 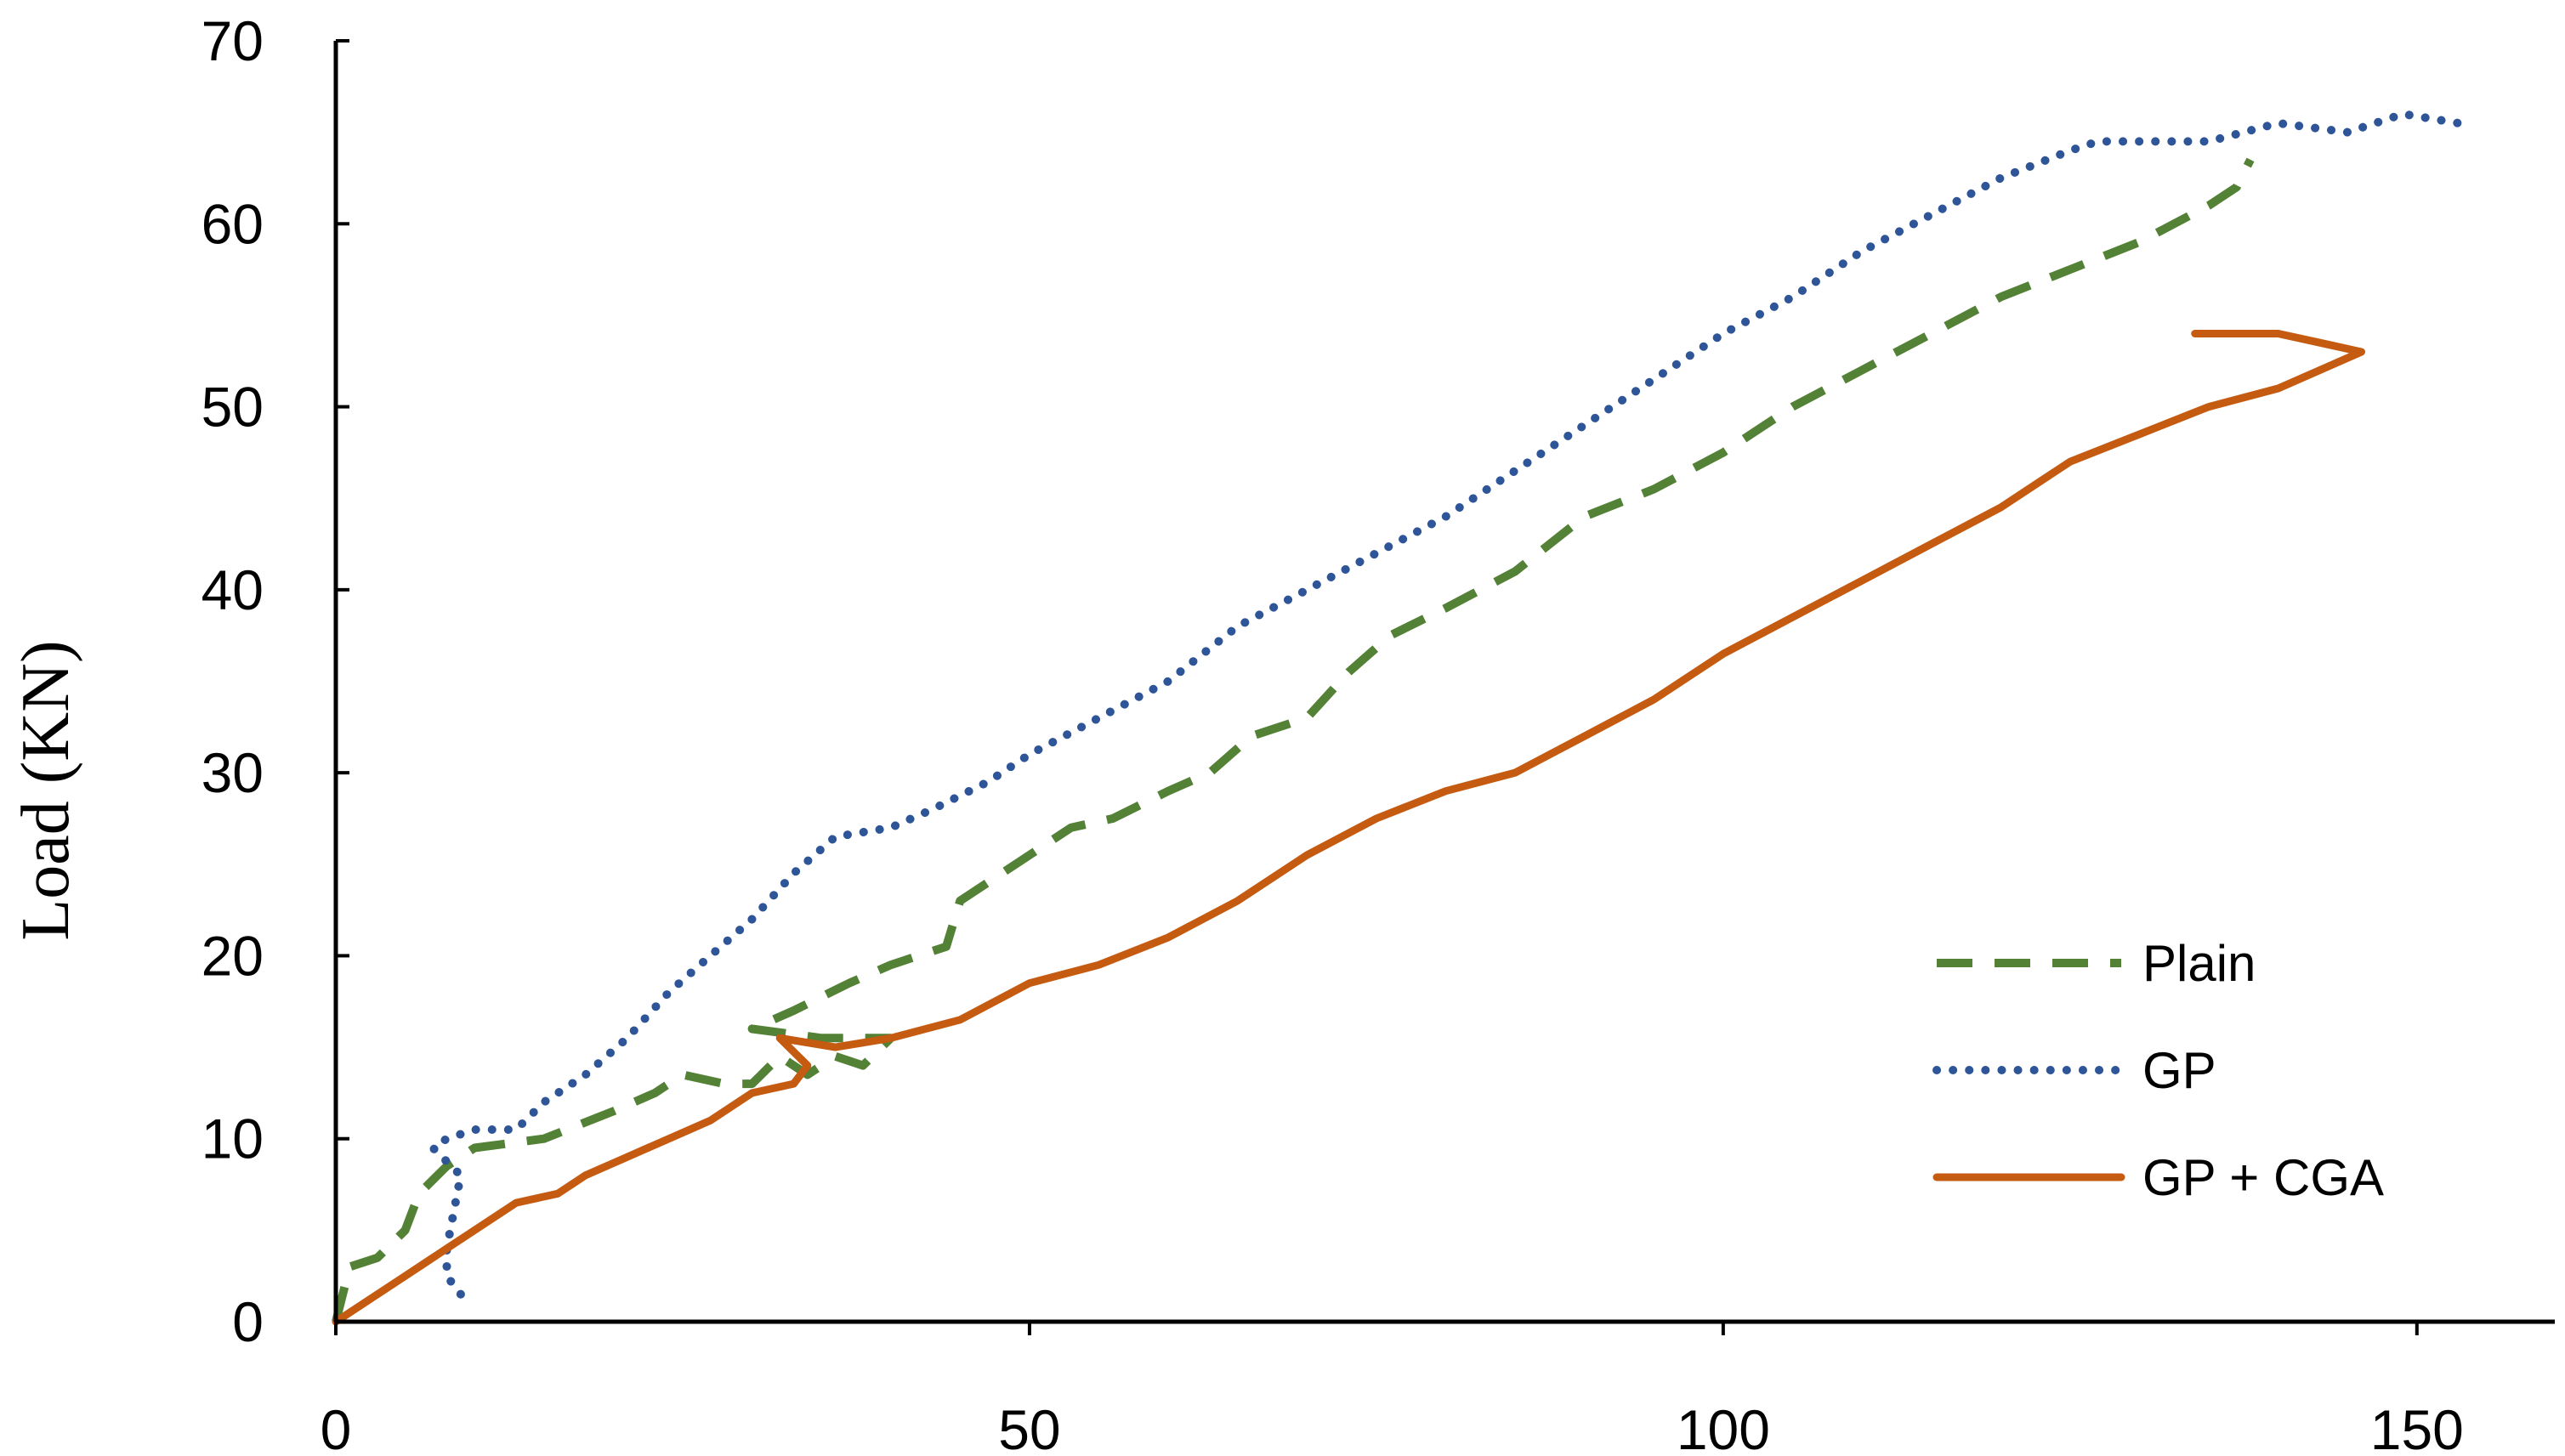 I want to click on legend: Plain GP GP + CGA, so click(x=2158, y=1070).